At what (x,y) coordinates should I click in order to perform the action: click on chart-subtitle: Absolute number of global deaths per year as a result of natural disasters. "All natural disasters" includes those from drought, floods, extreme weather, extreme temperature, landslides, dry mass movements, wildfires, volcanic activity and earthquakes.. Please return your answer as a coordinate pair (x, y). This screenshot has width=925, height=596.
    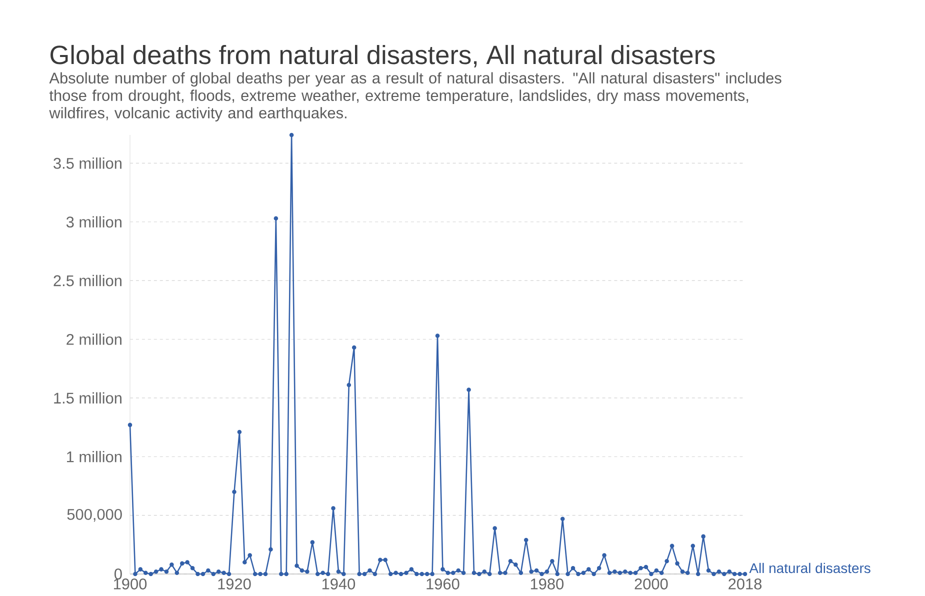
    Looking at the image, I should click on (415, 97).